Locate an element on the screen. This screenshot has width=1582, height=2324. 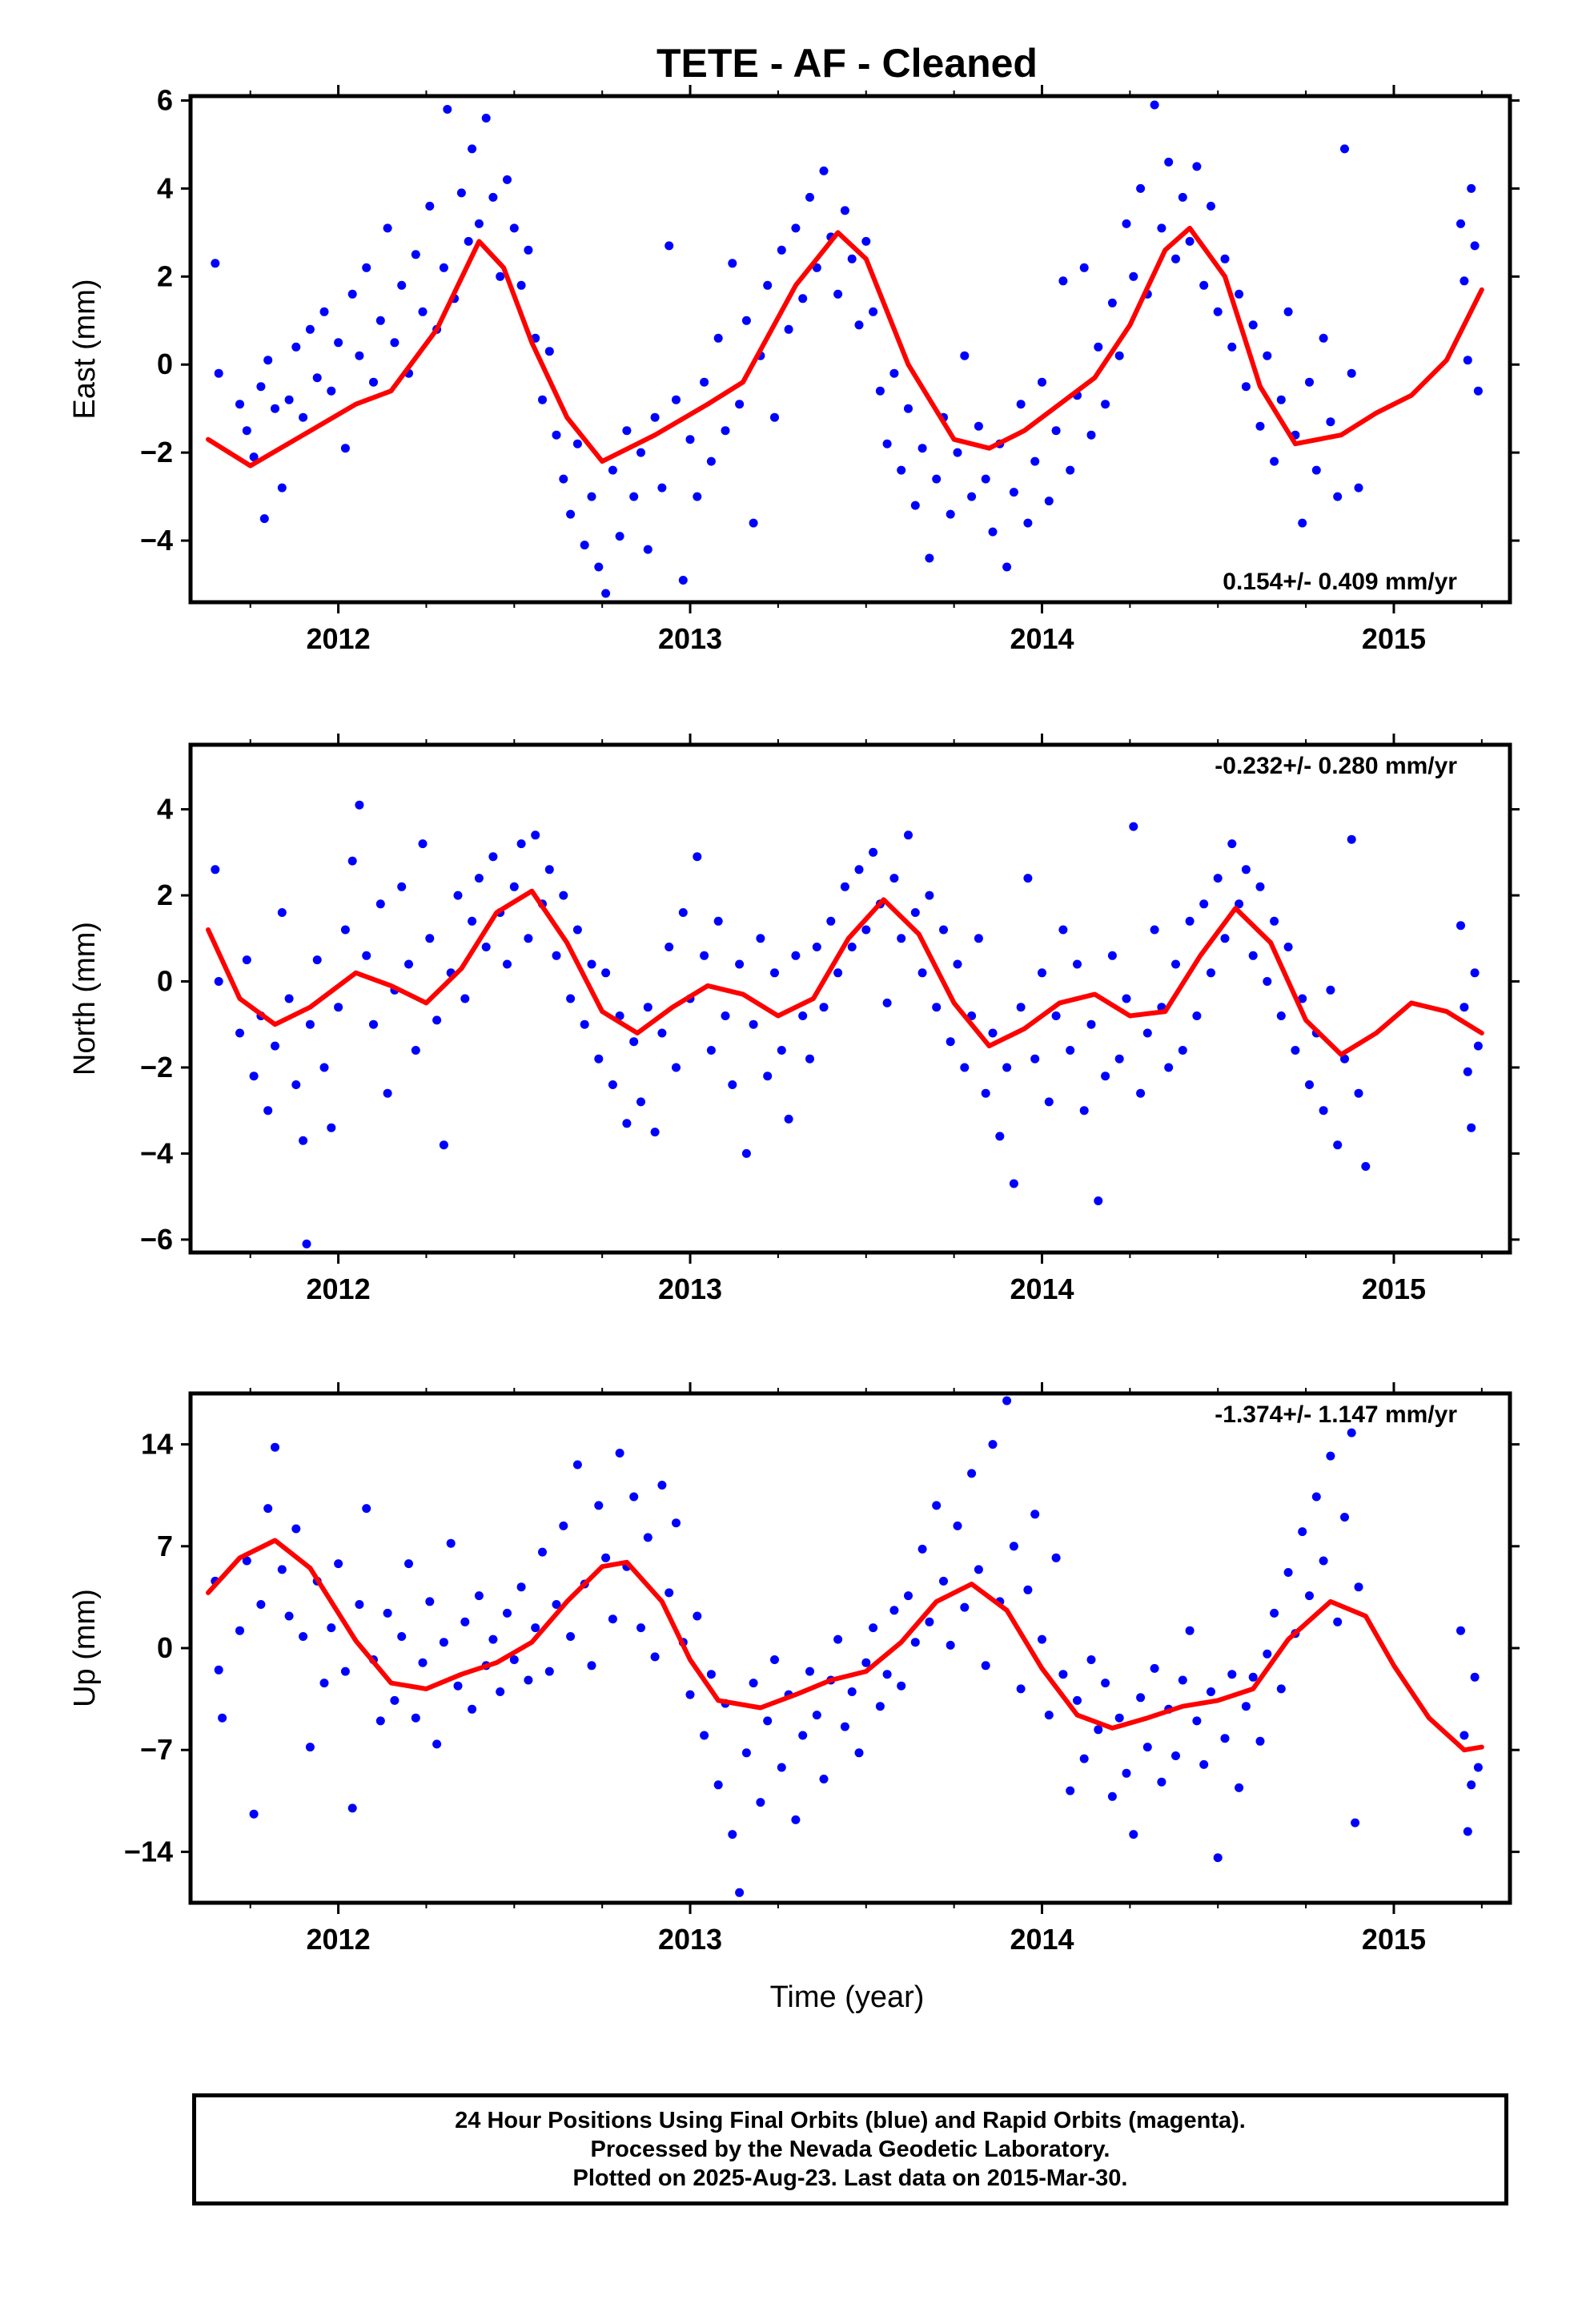
up-y-tick-label: 7 is located at coordinates (165, 1546).